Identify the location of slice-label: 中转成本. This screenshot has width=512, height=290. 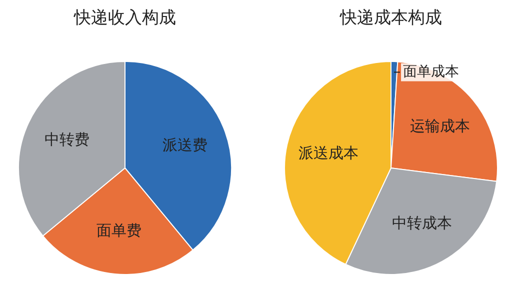
(422, 223).